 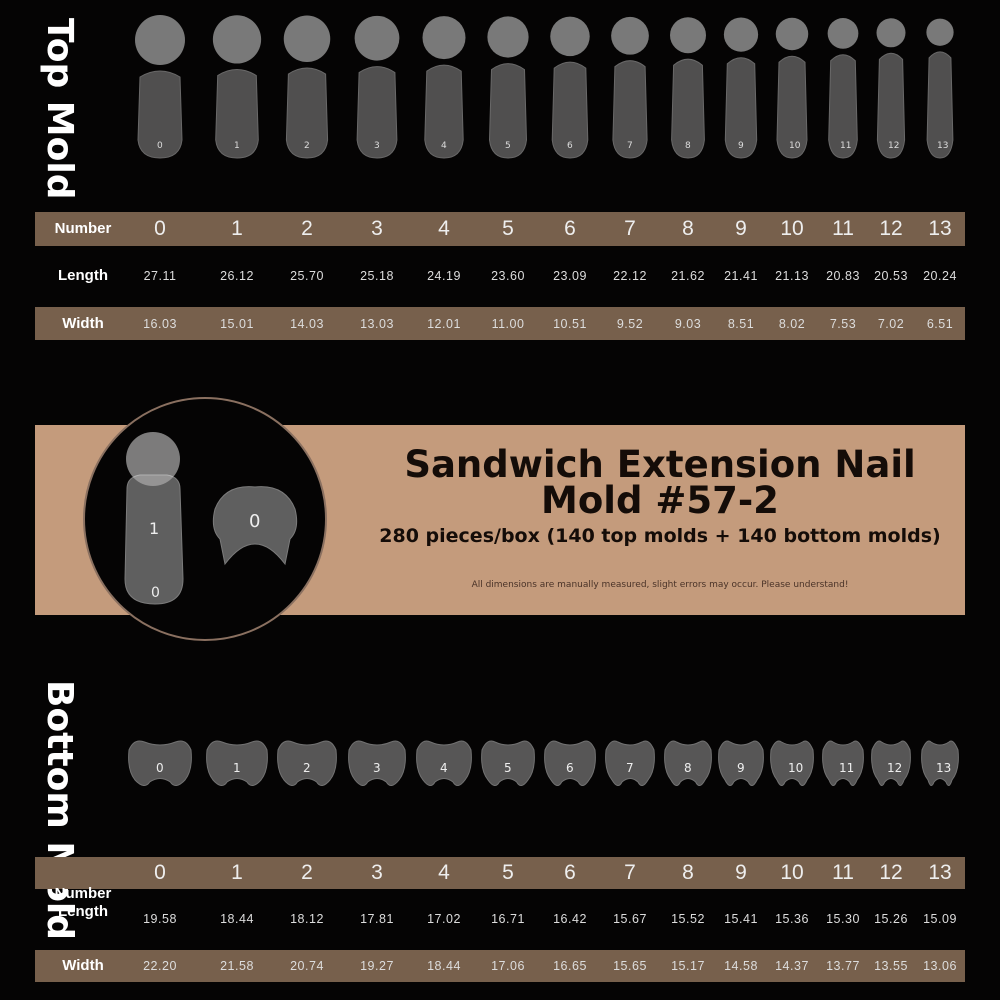 What do you see at coordinates (843, 276) in the screenshot?
I see `top-length-cell: 20.83` at bounding box center [843, 276].